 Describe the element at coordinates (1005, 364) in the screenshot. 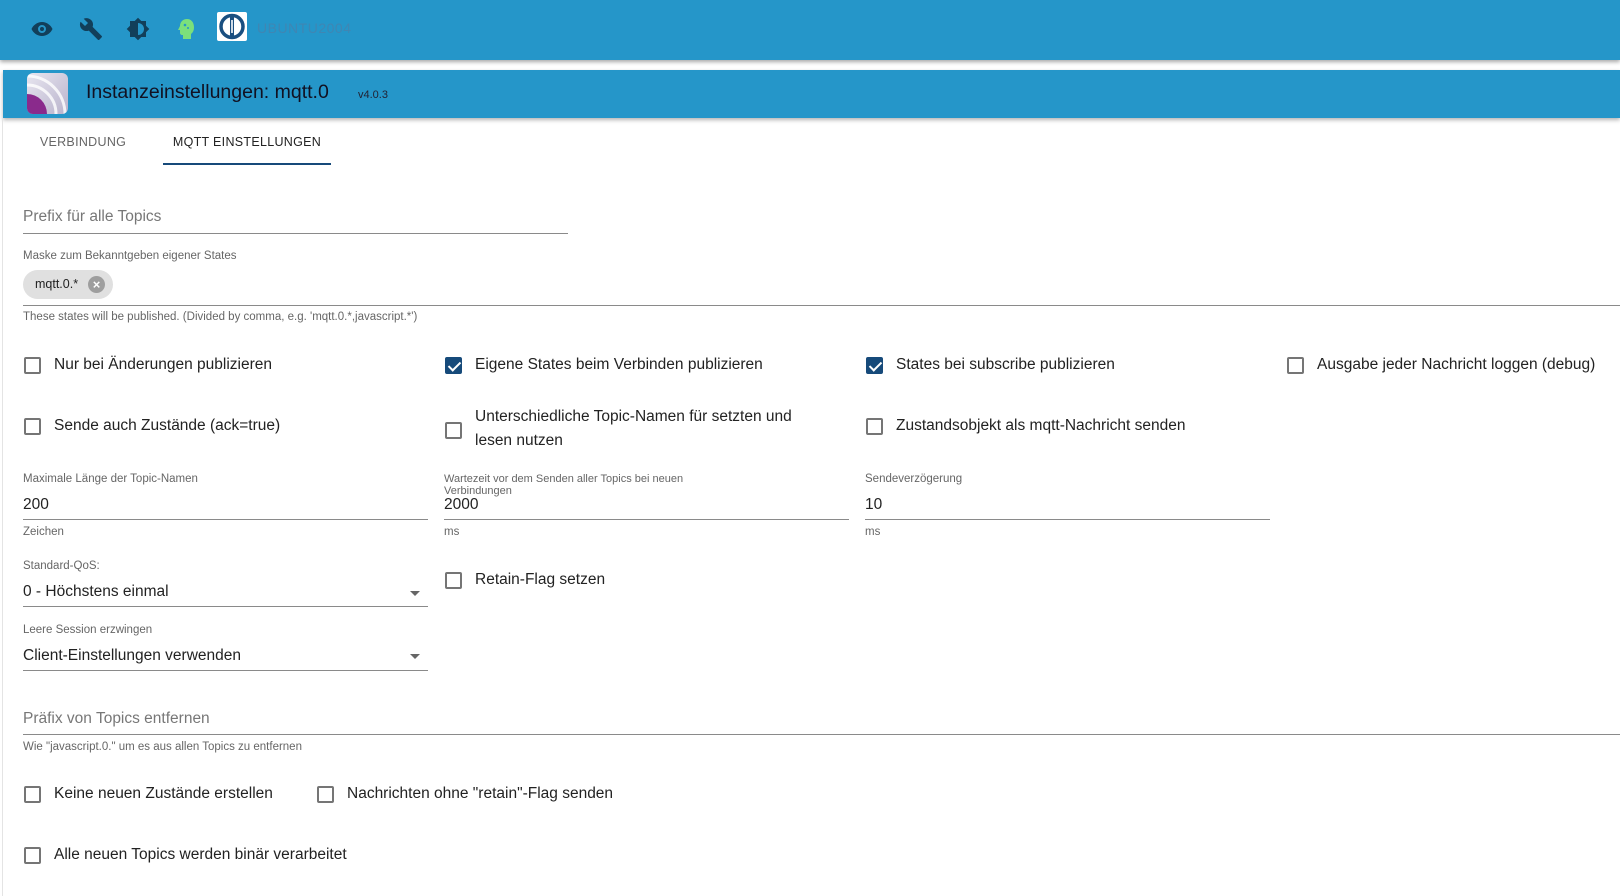

I see `checkbox-label: States bei subscribe publizieren` at that location.